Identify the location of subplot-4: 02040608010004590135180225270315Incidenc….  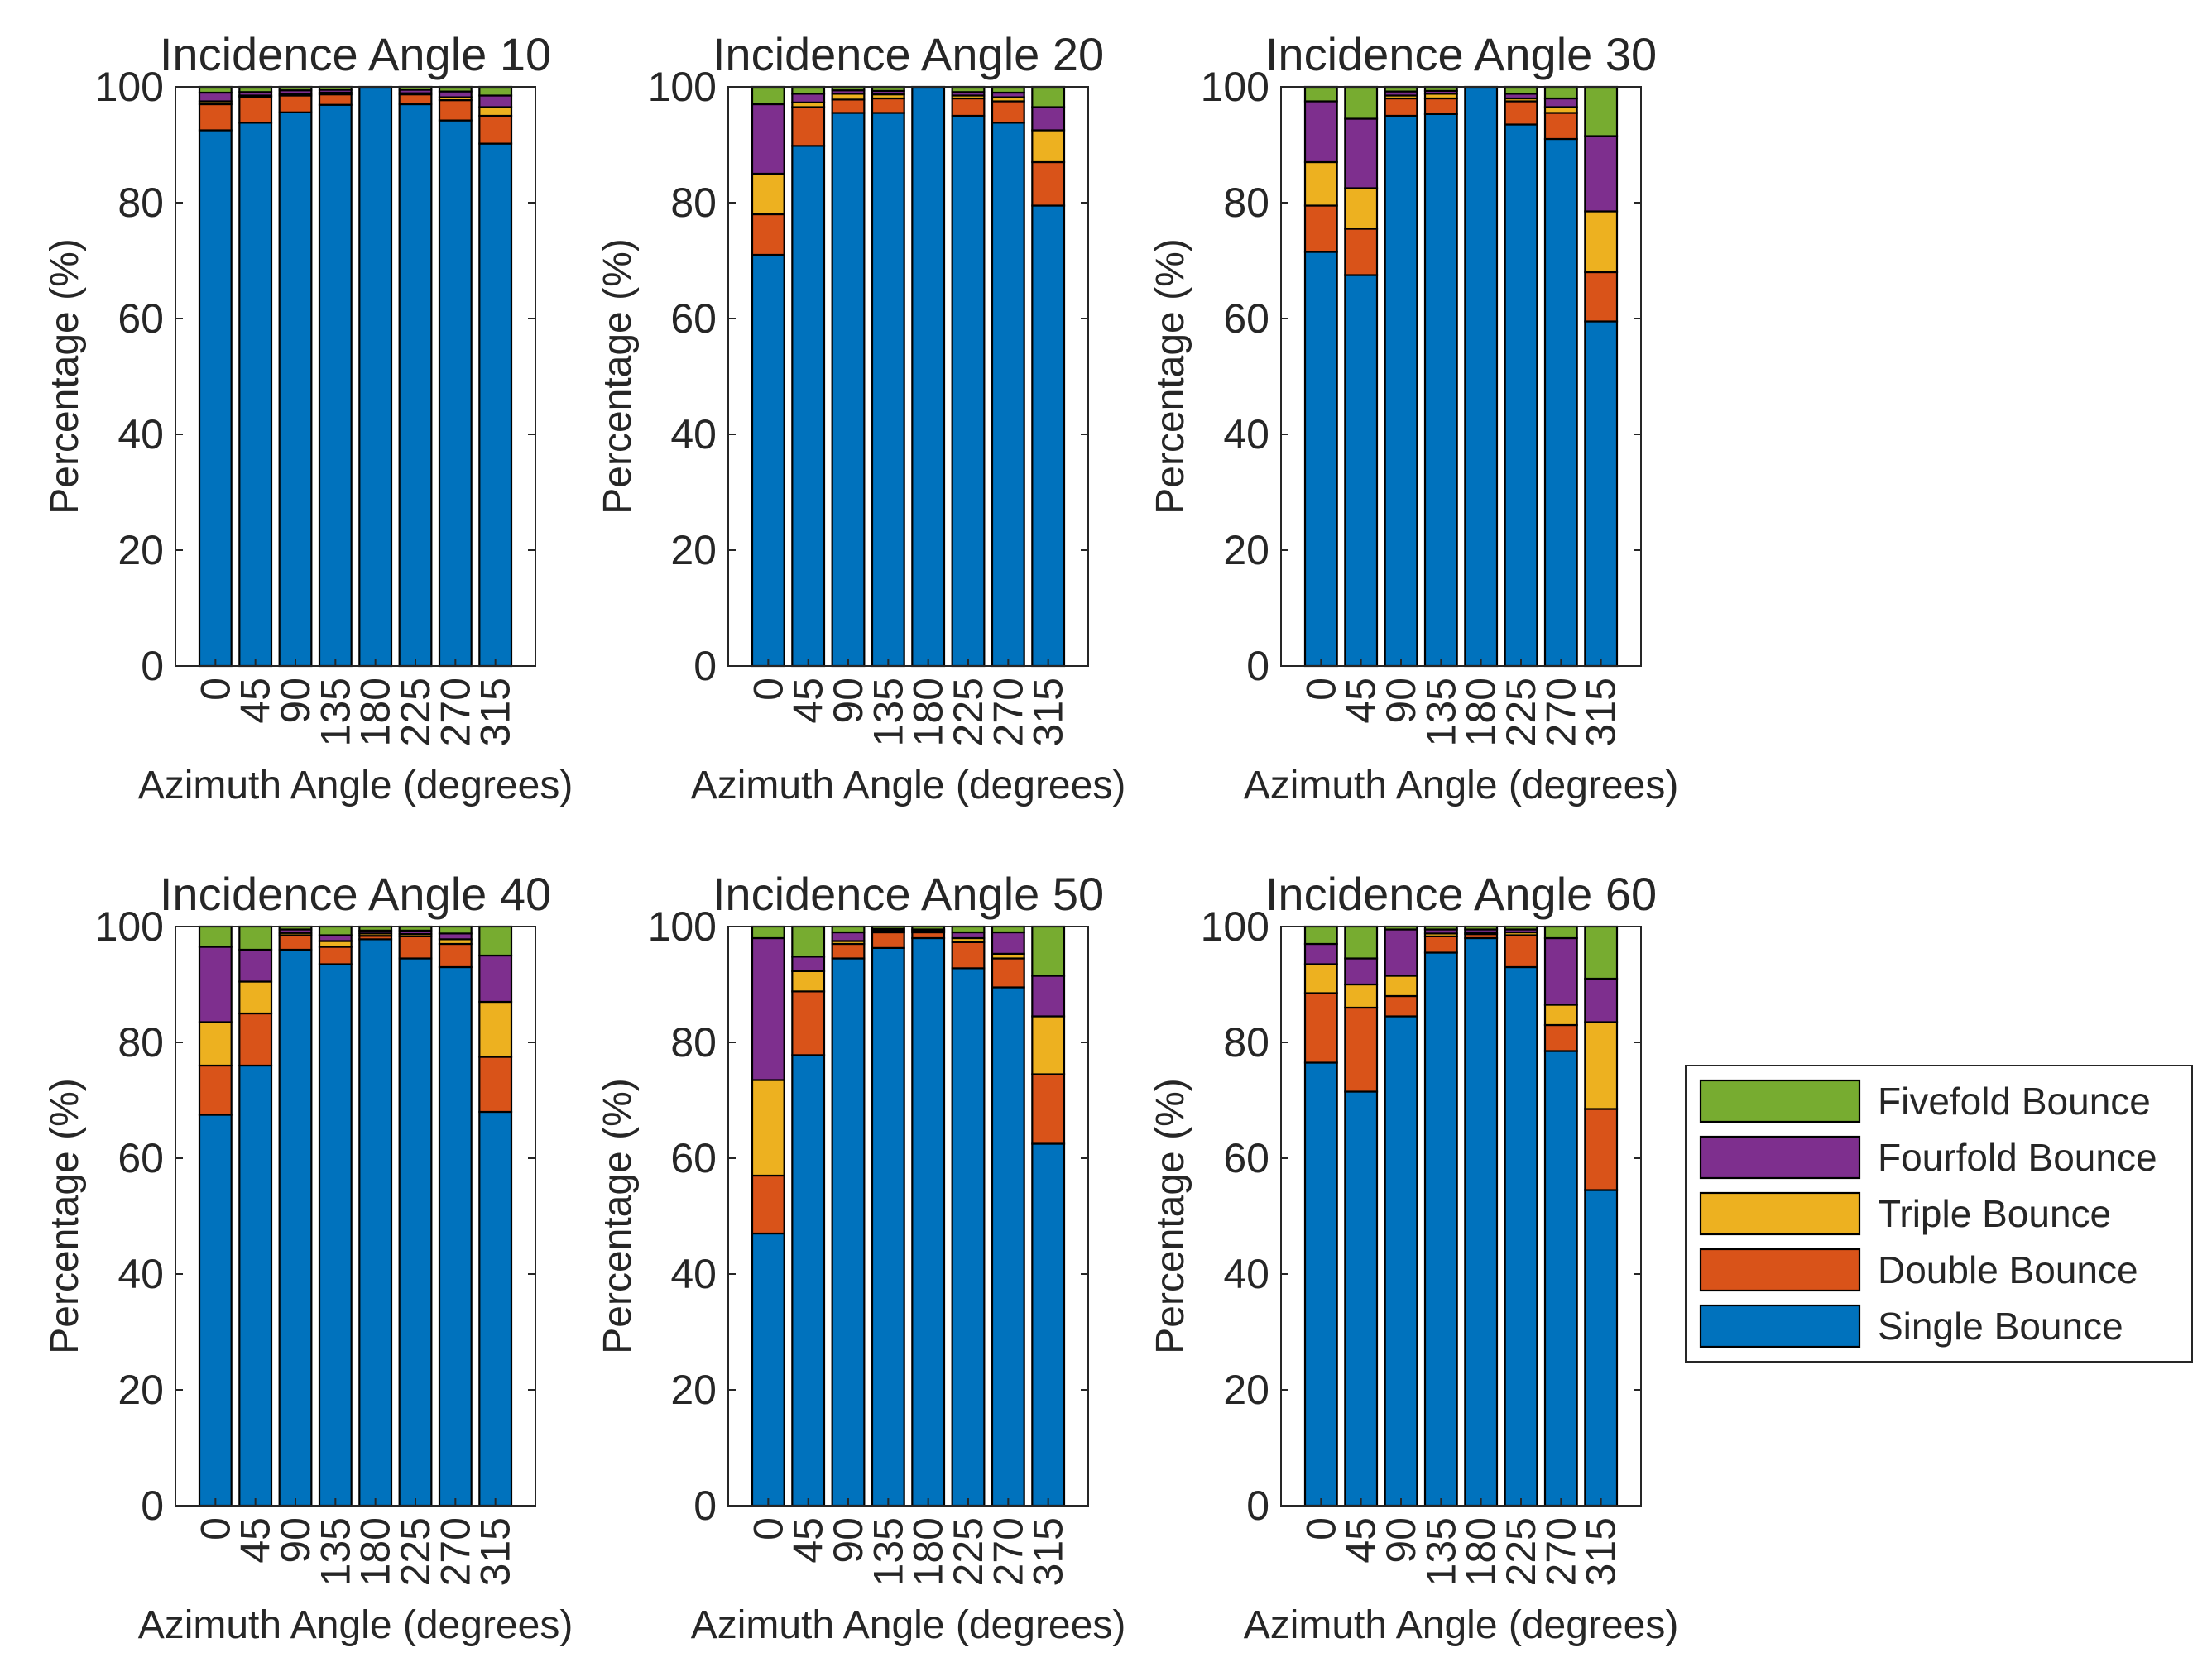
(308, 1257).